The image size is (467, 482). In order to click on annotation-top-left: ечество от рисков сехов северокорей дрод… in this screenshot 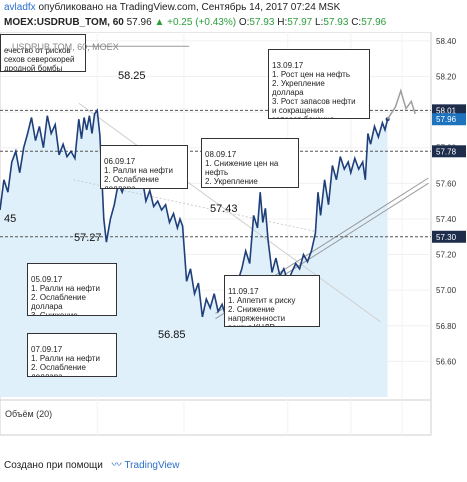, I will do `click(43, 53)`.